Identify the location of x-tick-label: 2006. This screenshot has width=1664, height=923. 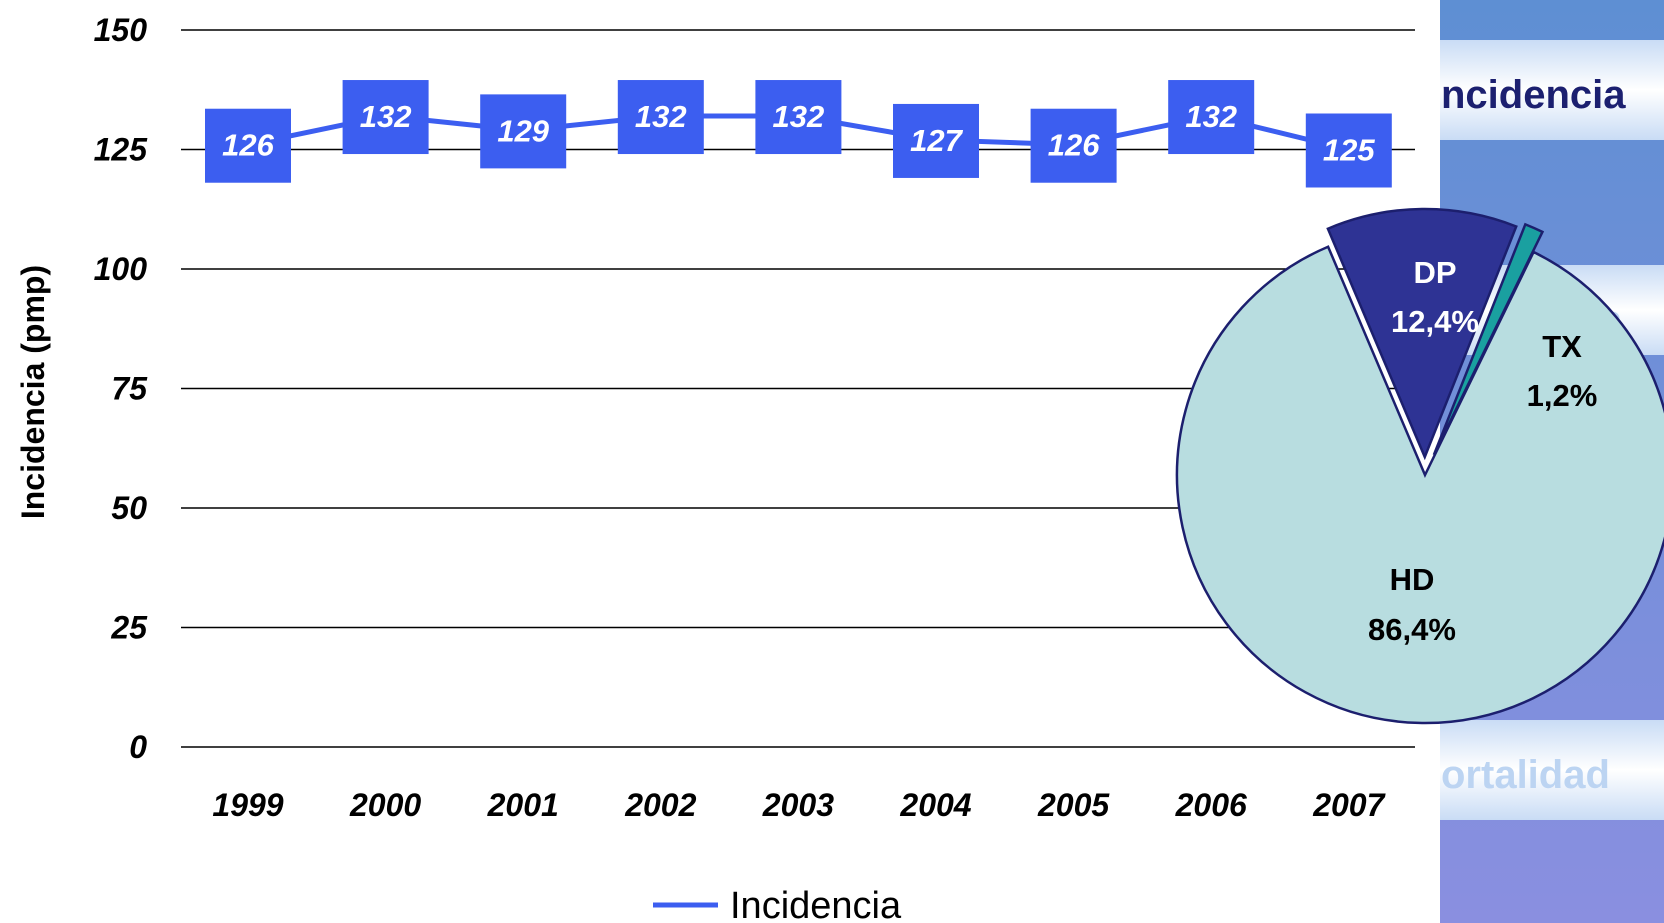
(1211, 805).